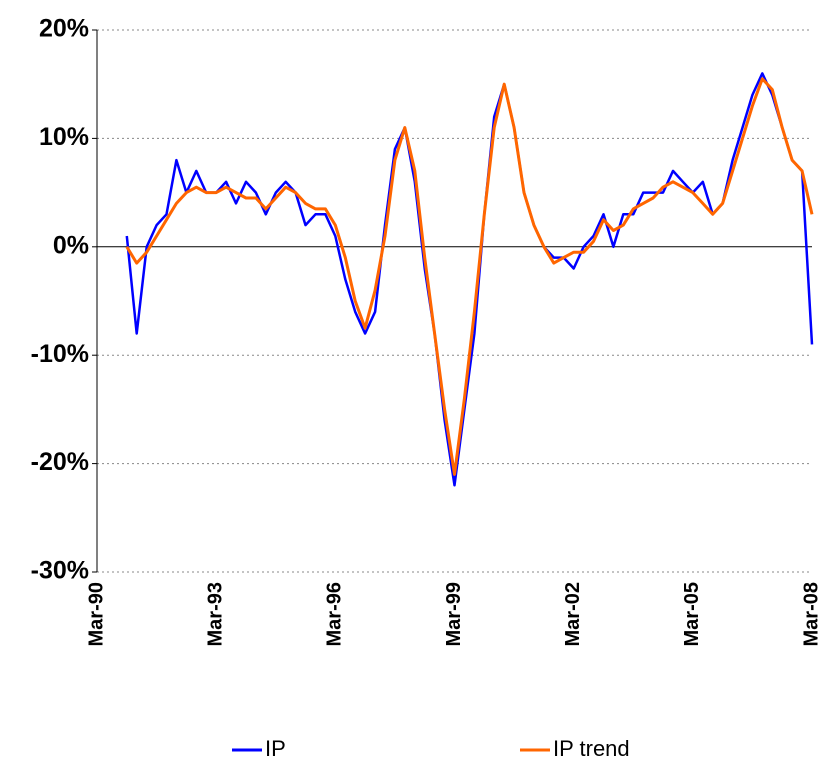  Describe the element at coordinates (60, 571) in the screenshot. I see `y-tick-label: -30%` at that location.